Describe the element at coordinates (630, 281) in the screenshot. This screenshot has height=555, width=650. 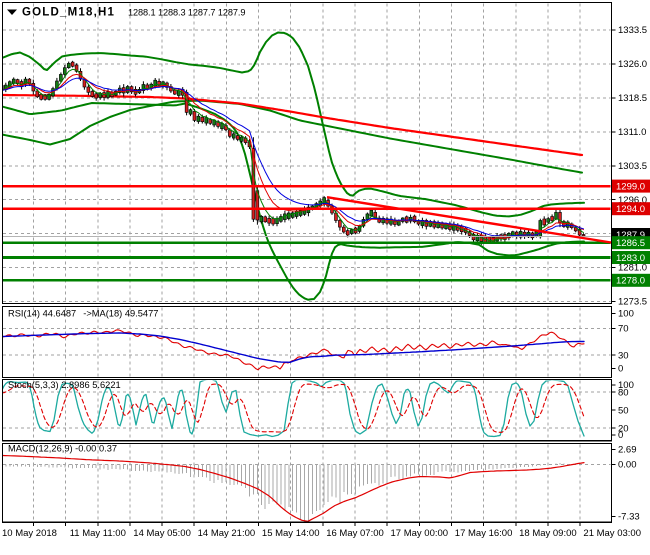
I see `svg-text: 1278.0` at that location.